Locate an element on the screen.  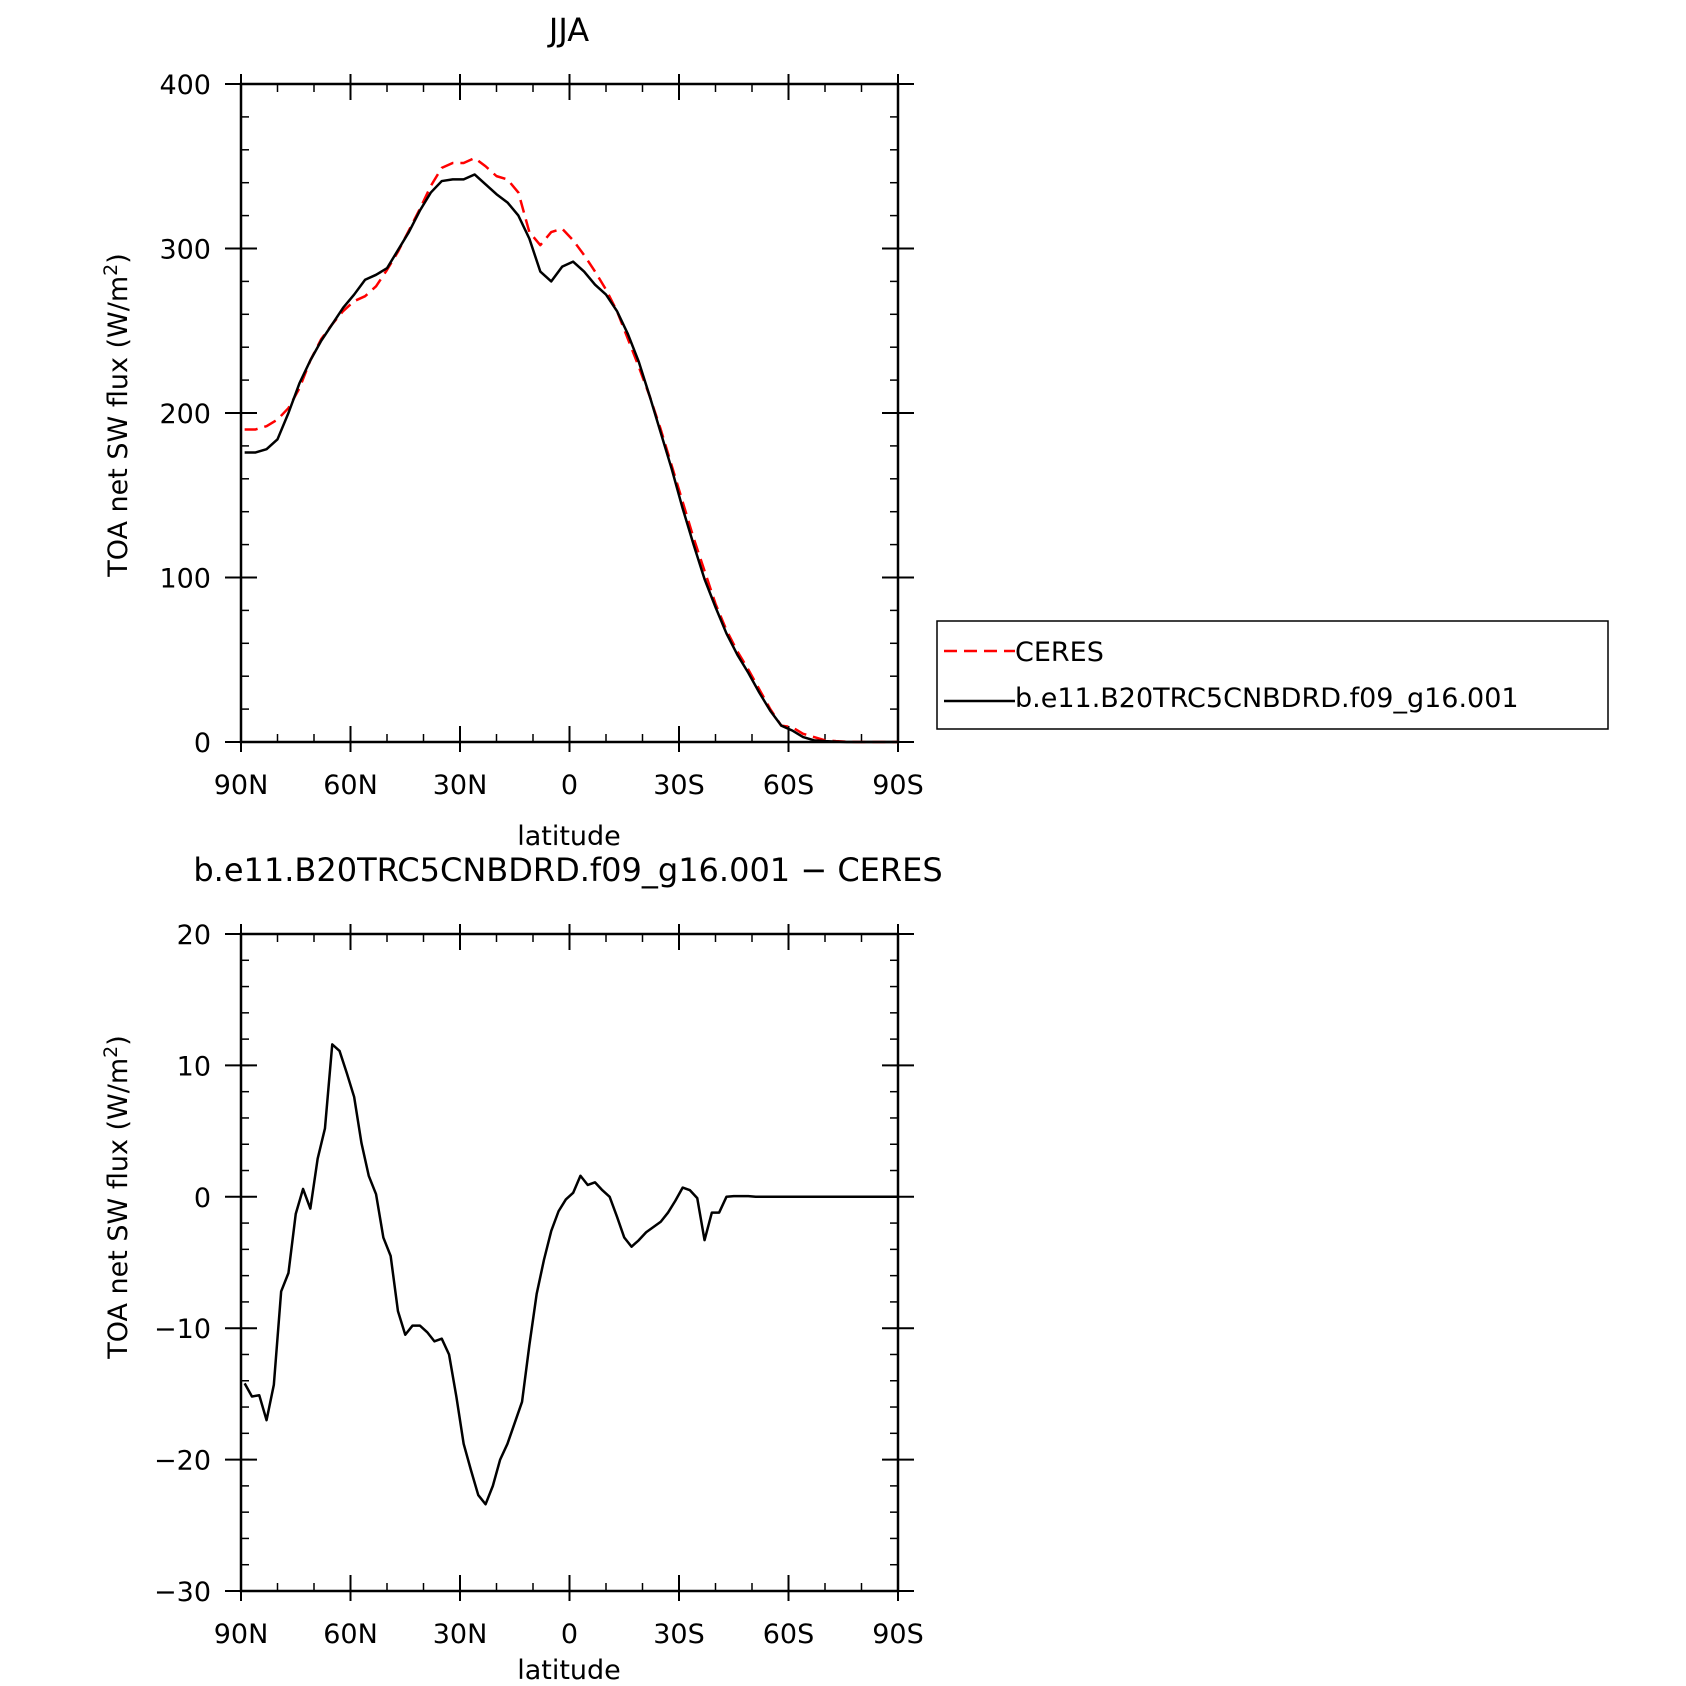
bottom-x-tick-label: 0 is located at coordinates (569, 1634).